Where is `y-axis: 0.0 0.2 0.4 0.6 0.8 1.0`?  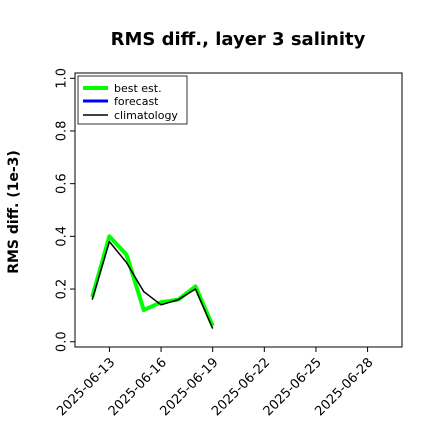 y-axis: 0.0 0.2 0.4 0.6 0.8 1.0 is located at coordinates (65, 210).